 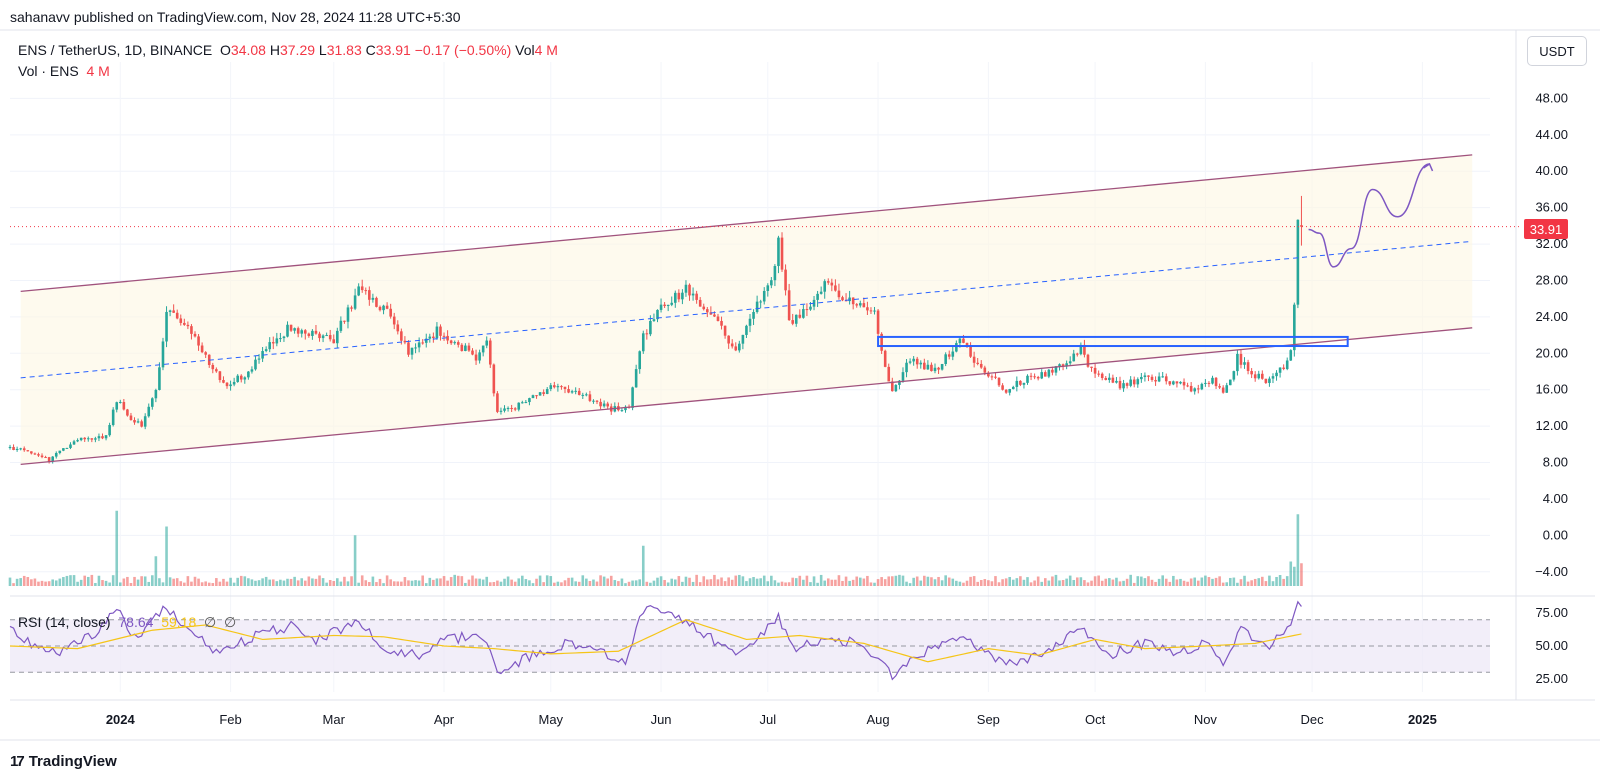 What do you see at coordinates (1369, 215) in the screenshot?
I see `projection-path` at bounding box center [1369, 215].